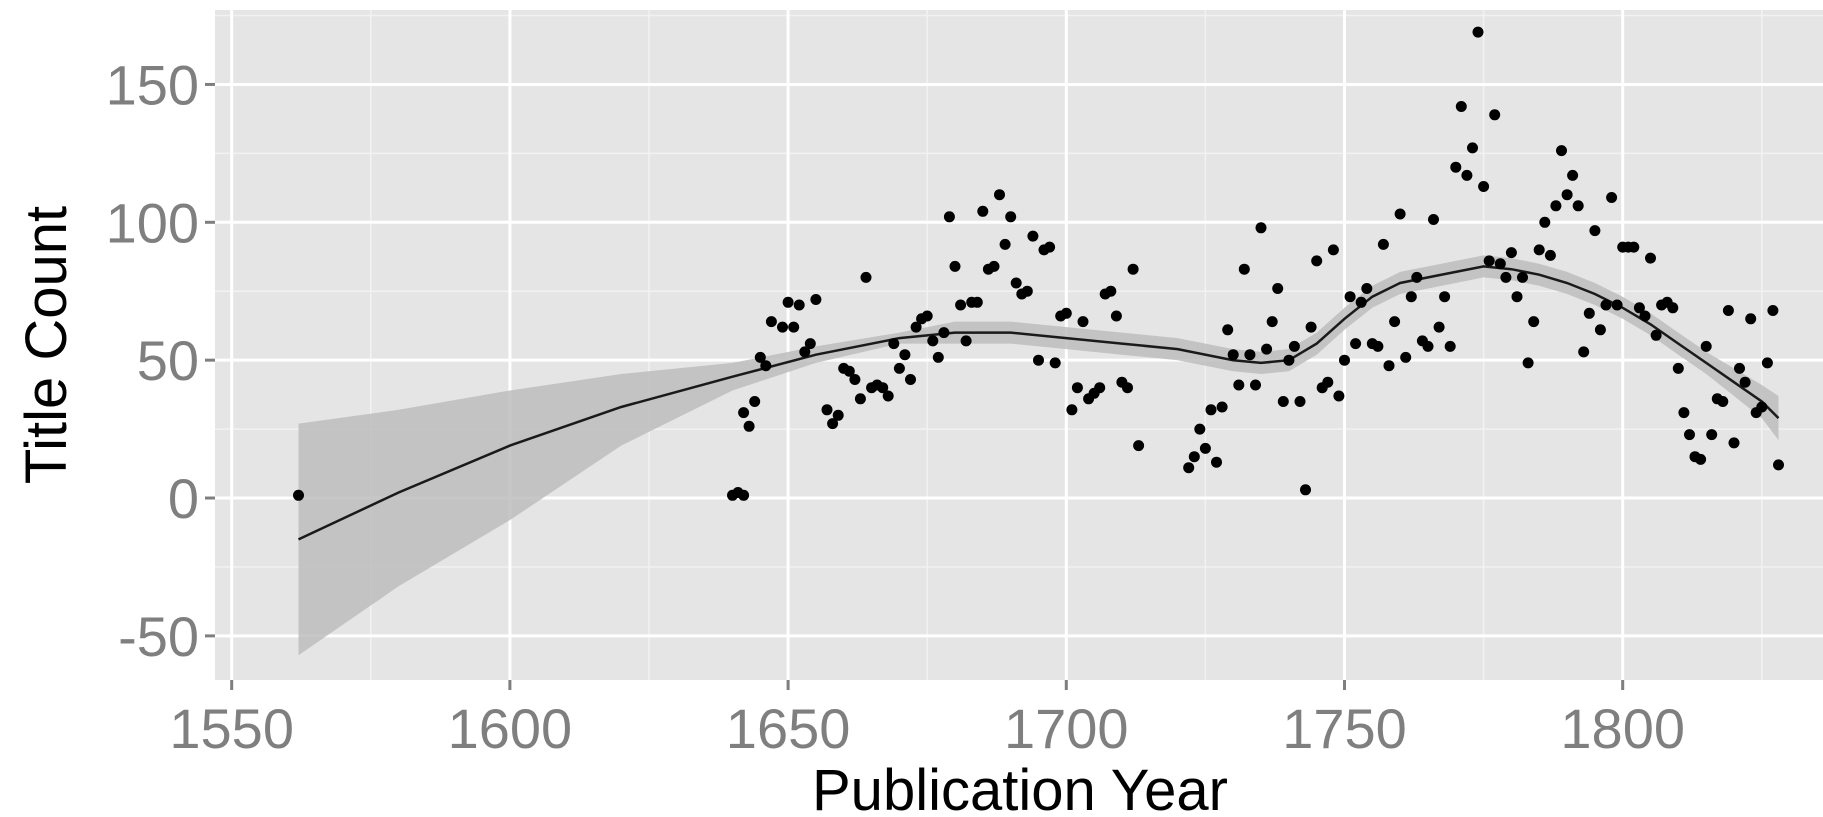 This screenshot has width=1823, height=817. Describe the element at coordinates (927, 728) in the screenshot. I see `x-tick-labels: 1550 1600 1650 1700 1750 1800` at that location.